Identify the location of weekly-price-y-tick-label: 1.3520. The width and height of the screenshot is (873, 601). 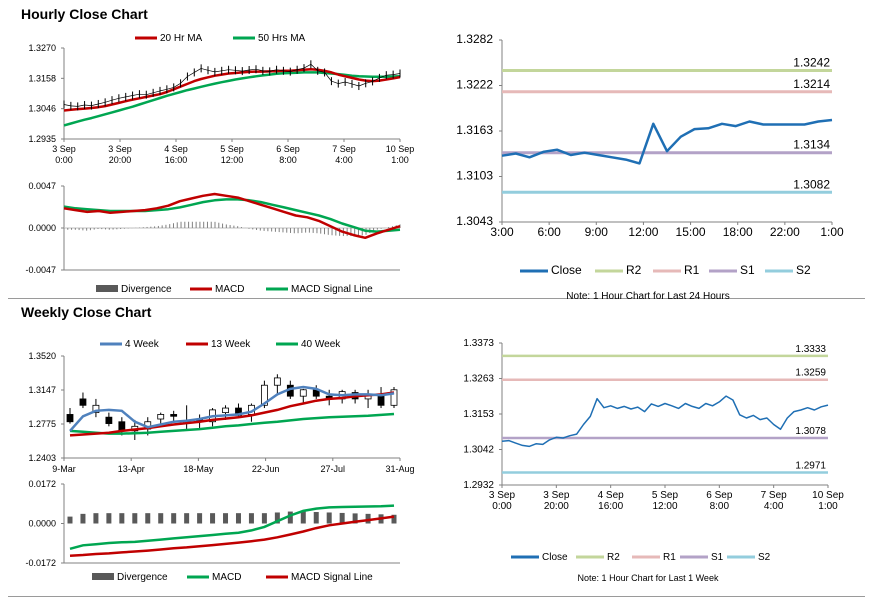
(42, 356).